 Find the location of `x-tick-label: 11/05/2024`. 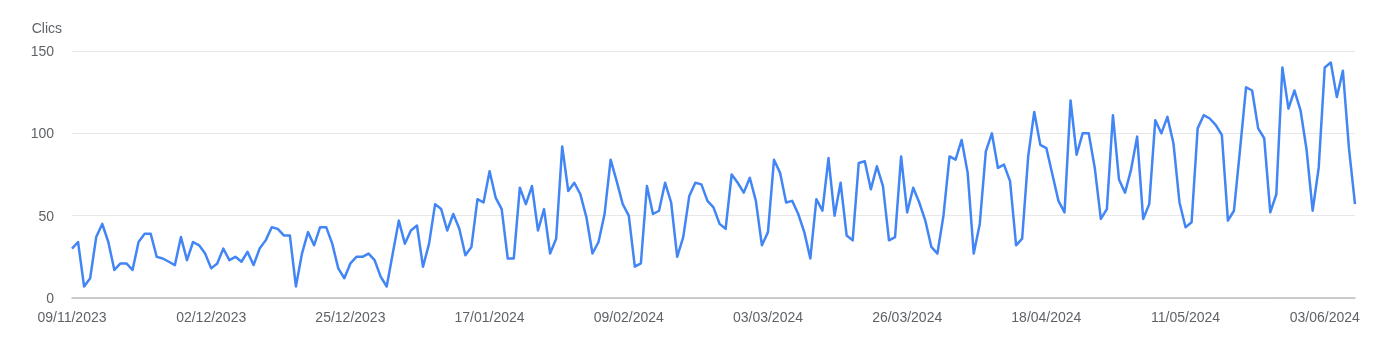

x-tick-label: 11/05/2024 is located at coordinates (1186, 317).